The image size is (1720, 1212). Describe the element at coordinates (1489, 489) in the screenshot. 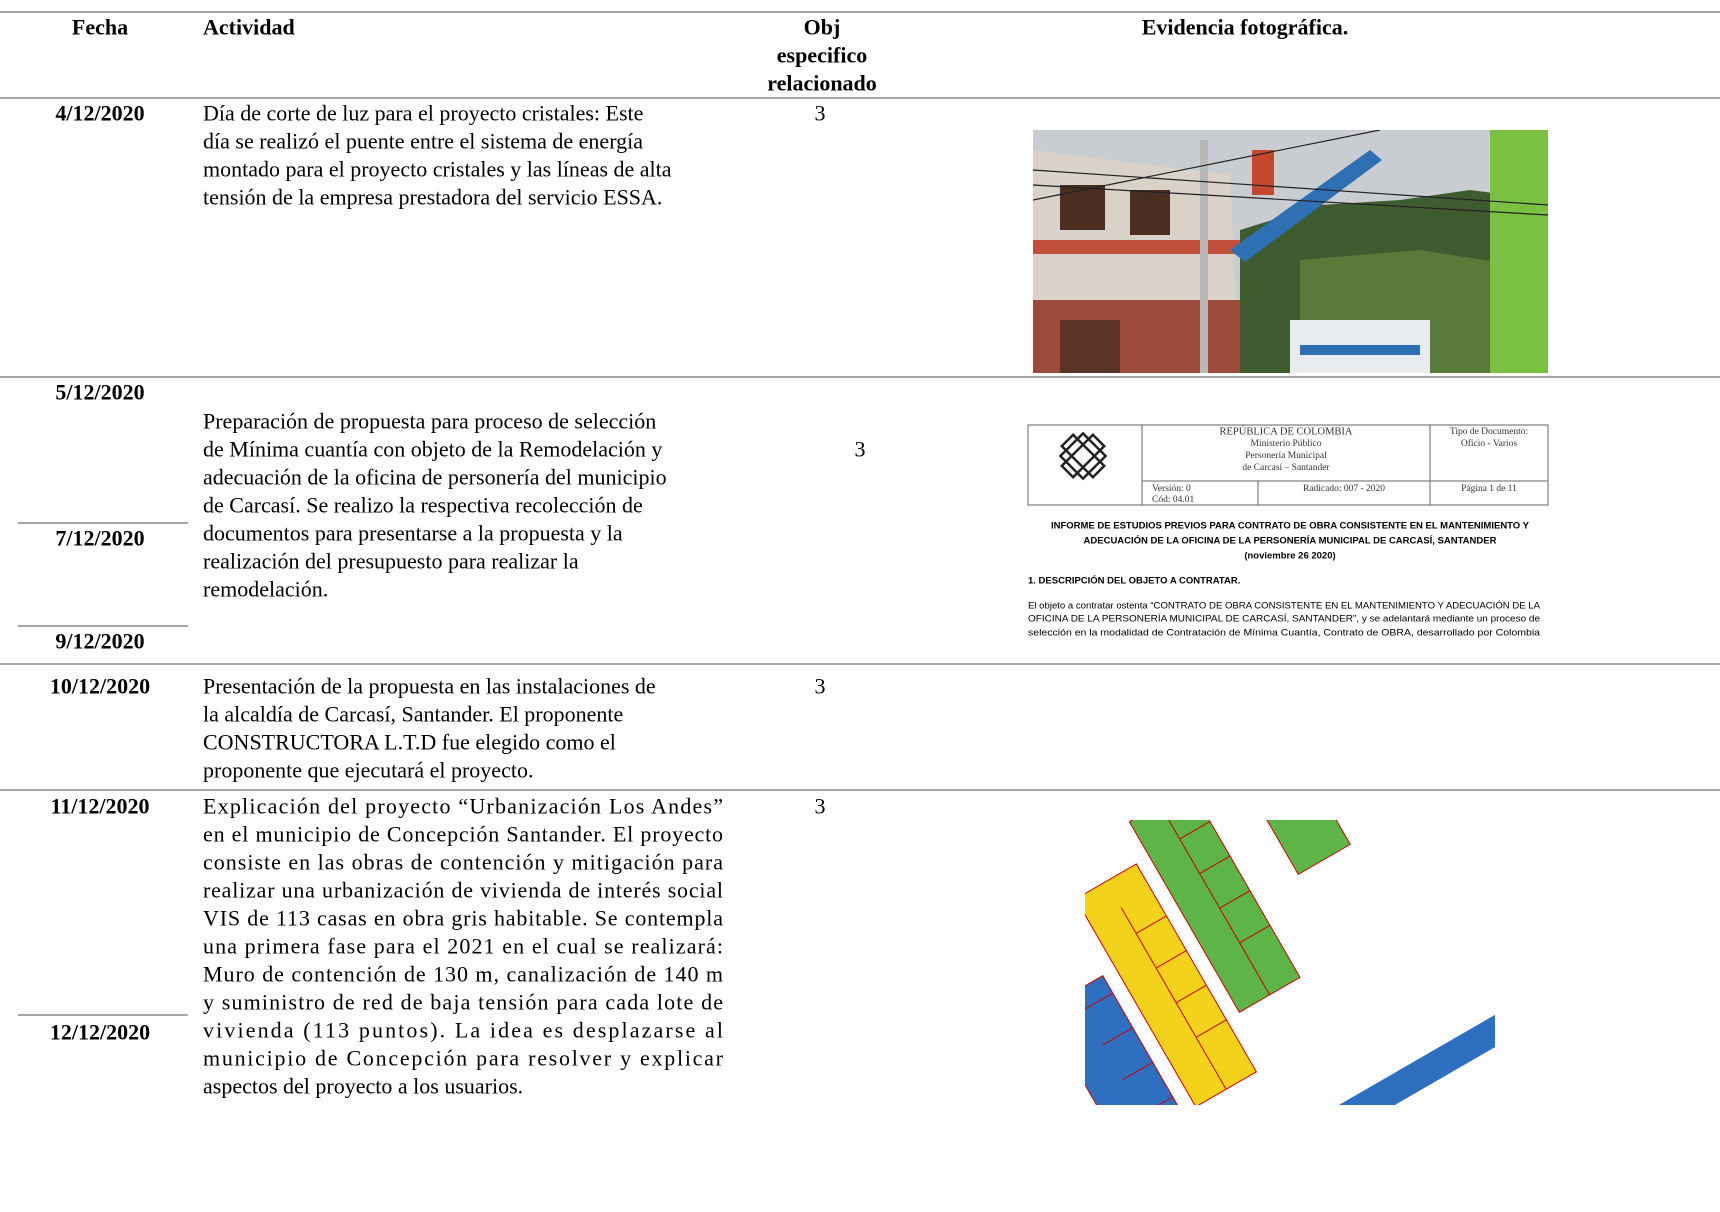

I see `doc-page: Página 1 de 11` at that location.